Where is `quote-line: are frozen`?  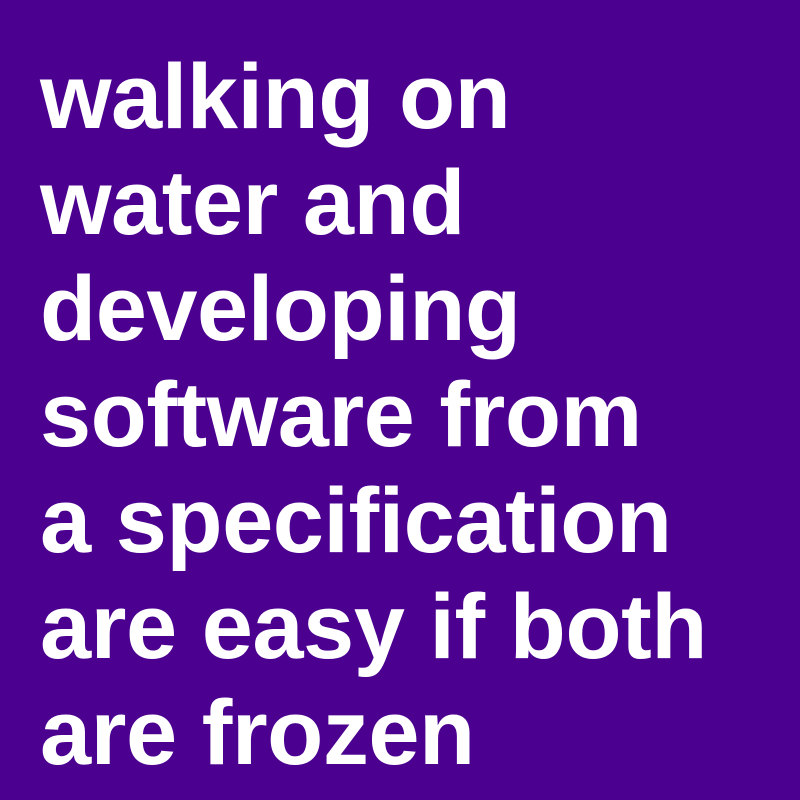 quote-line: are frozen is located at coordinates (257, 733).